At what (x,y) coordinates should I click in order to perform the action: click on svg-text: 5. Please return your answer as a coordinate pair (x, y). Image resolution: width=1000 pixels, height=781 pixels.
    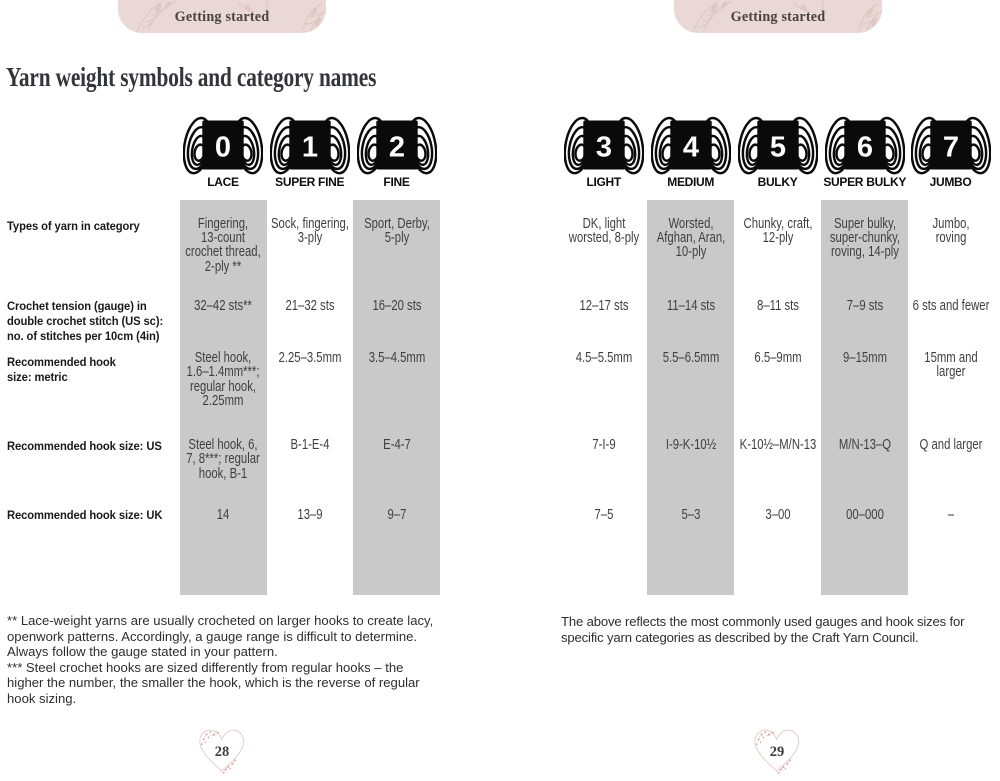
    Looking at the image, I should click on (777, 147).